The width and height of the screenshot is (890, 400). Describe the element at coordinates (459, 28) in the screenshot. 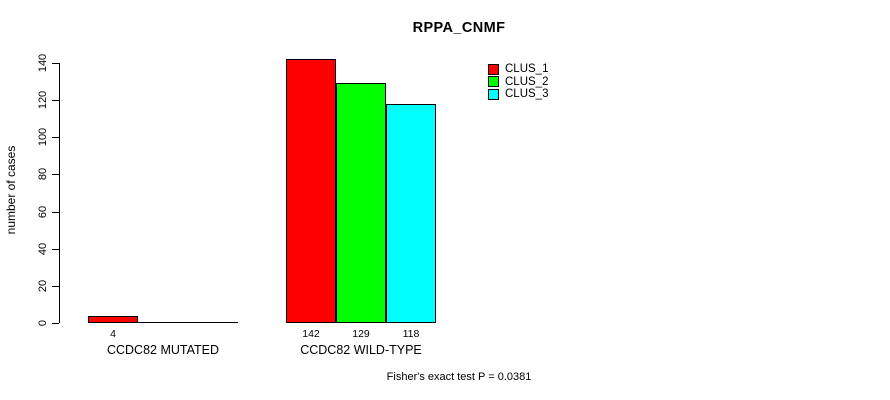

I see `chart-title: RPPA_CNMF` at that location.